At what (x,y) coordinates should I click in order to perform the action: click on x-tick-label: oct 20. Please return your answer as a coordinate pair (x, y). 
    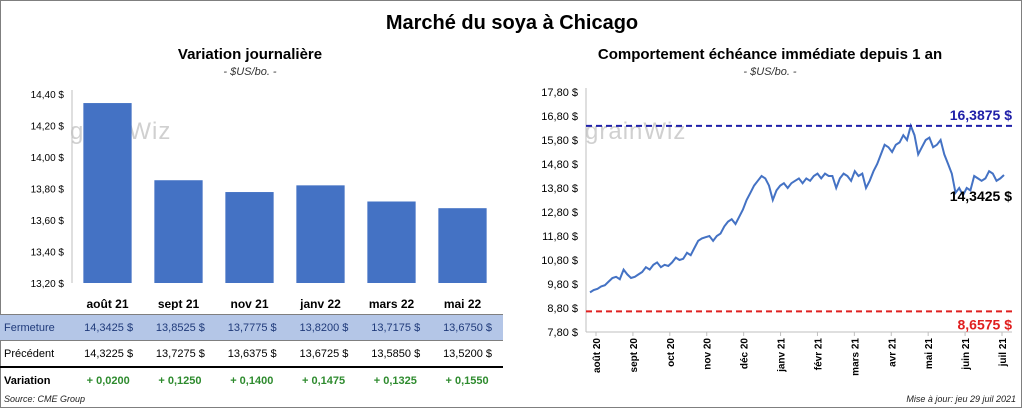
    Looking at the image, I should click on (671, 352).